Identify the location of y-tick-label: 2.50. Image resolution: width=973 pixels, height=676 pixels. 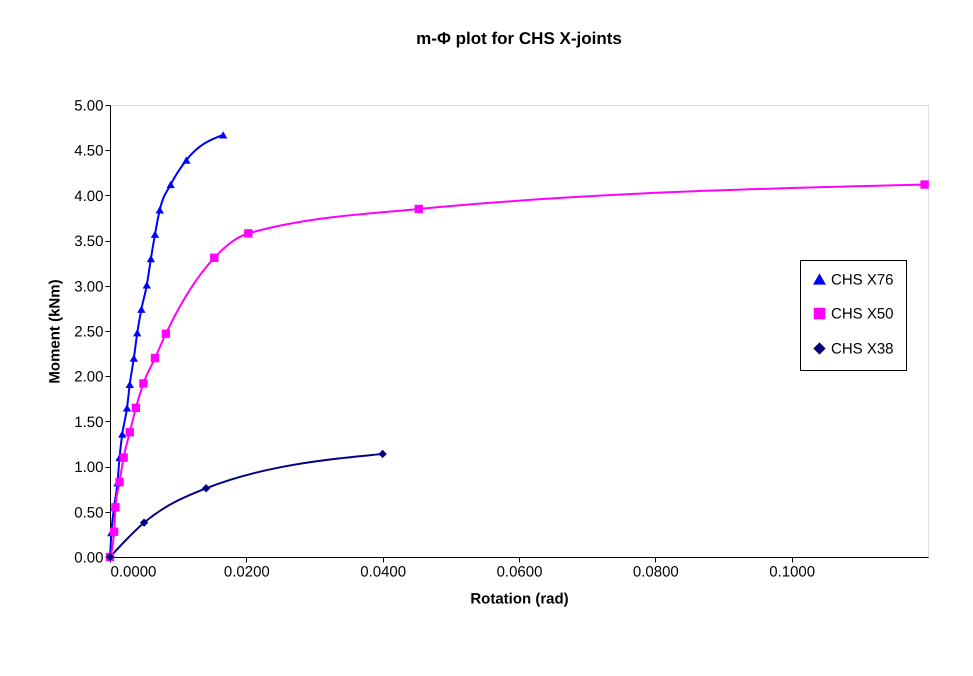
(89, 332).